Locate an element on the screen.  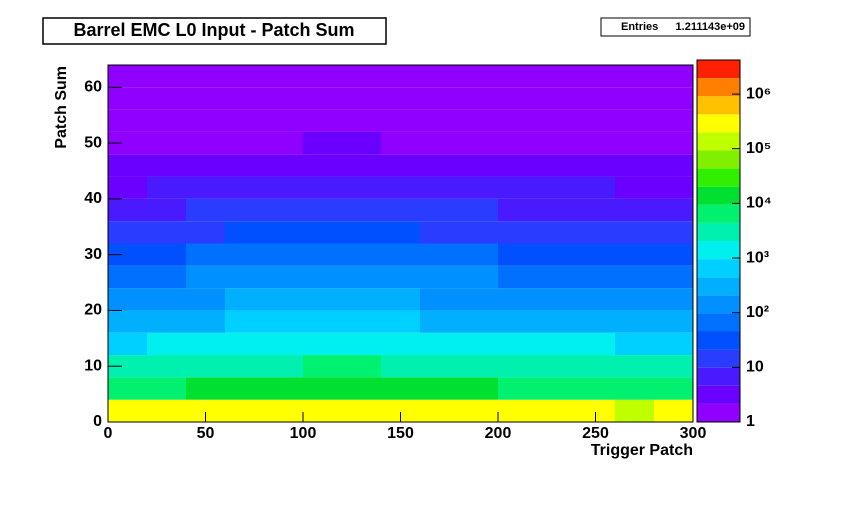
x-tick-label: 300 is located at coordinates (693, 433).